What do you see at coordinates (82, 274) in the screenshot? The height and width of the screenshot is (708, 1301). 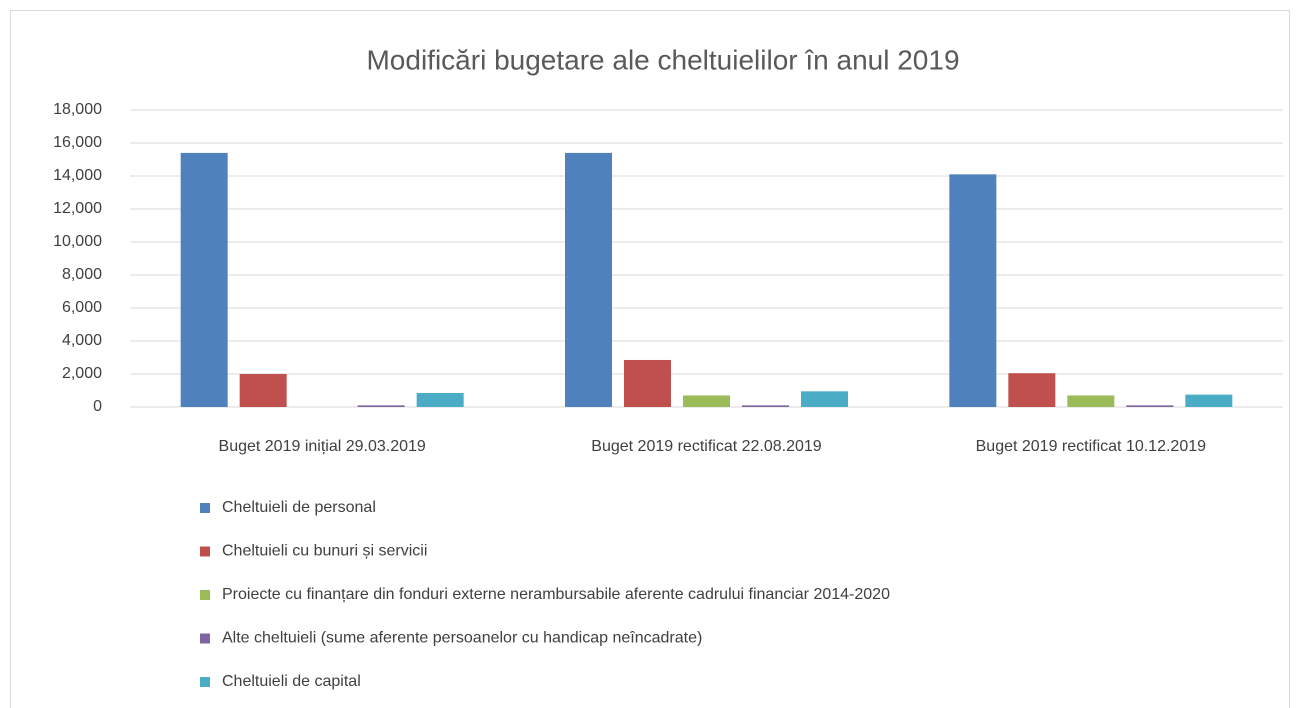 I see `y-tick-label: 8,000` at bounding box center [82, 274].